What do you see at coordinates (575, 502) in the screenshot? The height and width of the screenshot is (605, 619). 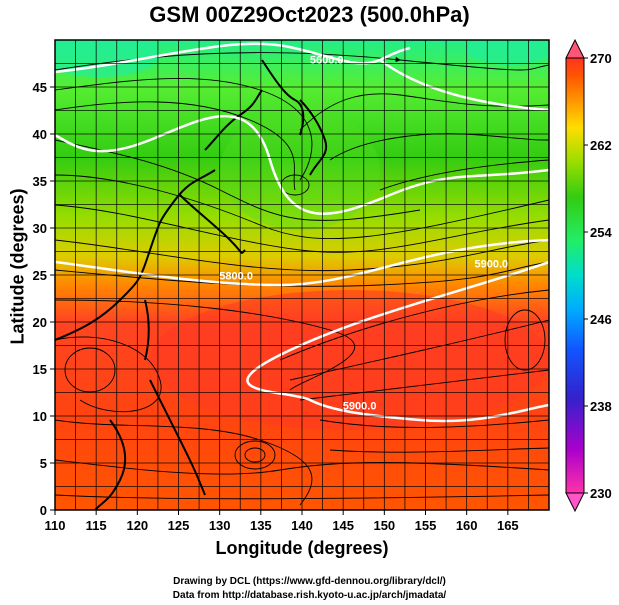 I see `colorbar-bottom-arrow` at bounding box center [575, 502].